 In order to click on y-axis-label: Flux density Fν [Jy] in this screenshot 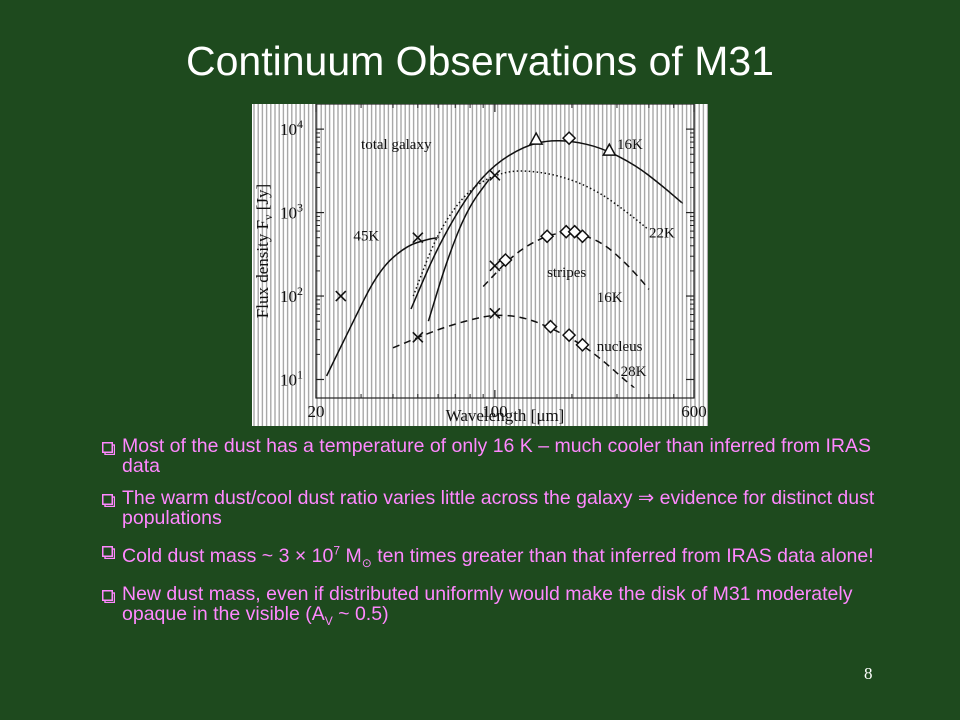, I will do `click(264, 251)`.